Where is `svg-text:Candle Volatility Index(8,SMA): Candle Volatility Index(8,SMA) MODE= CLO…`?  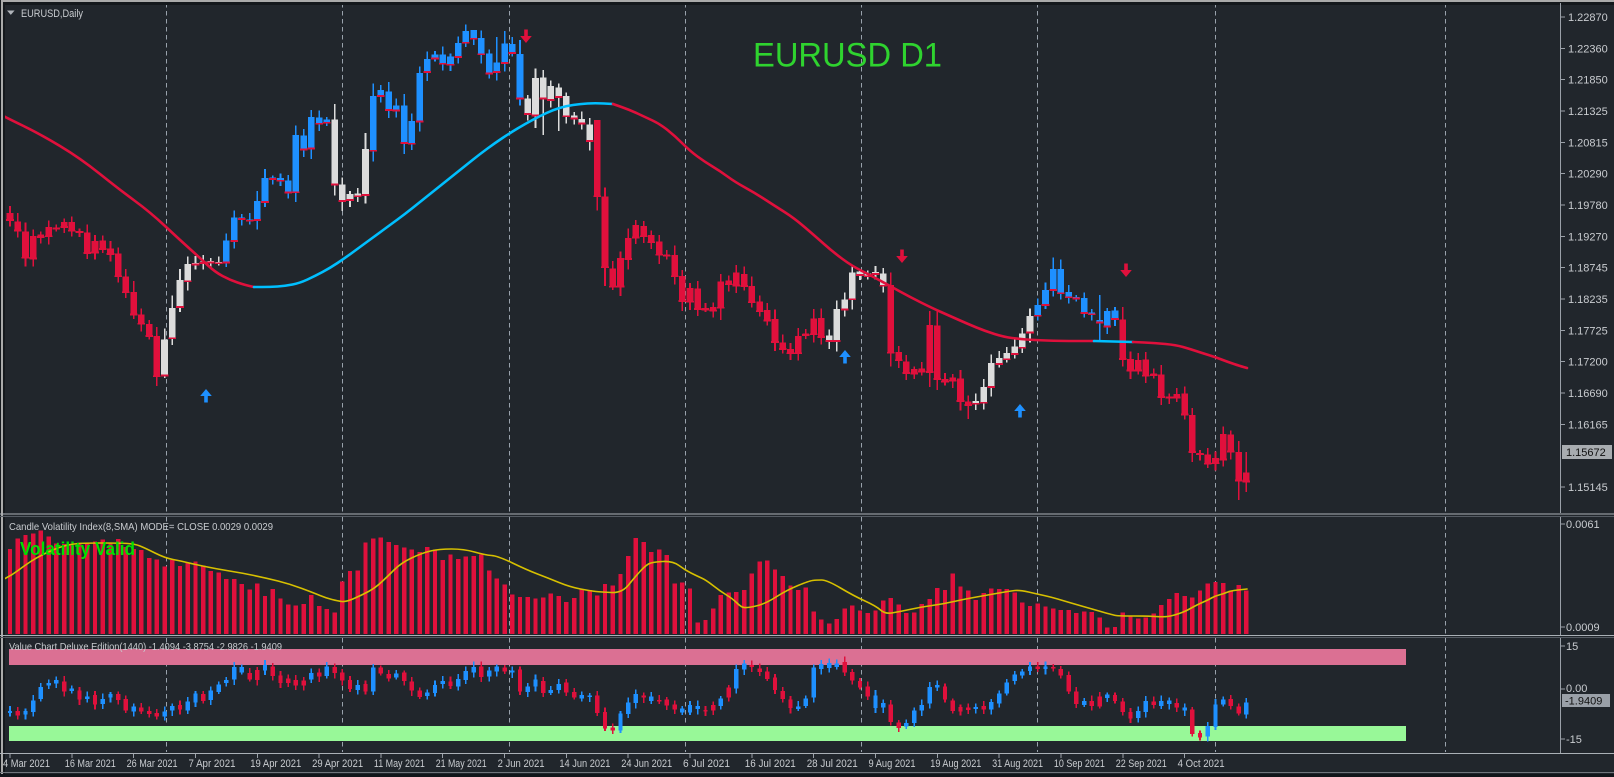 svg-text:Candle Volatility Index(8,SMA): Candle Volatility Index(8,SMA) MODE= CLO… is located at coordinates (141, 527).